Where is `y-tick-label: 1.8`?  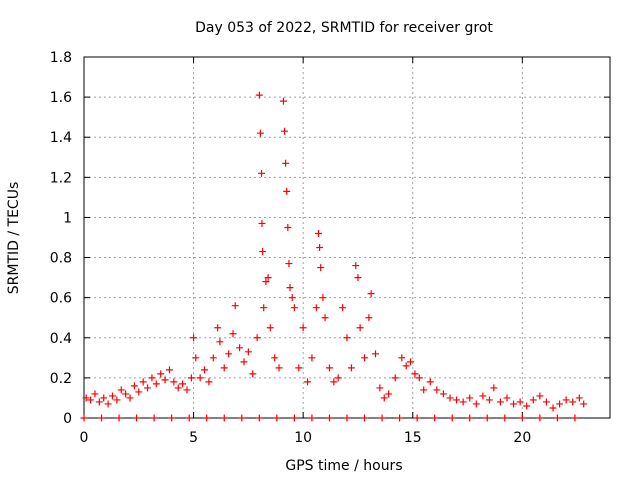 y-tick-label: 1.8 is located at coordinates (61, 58).